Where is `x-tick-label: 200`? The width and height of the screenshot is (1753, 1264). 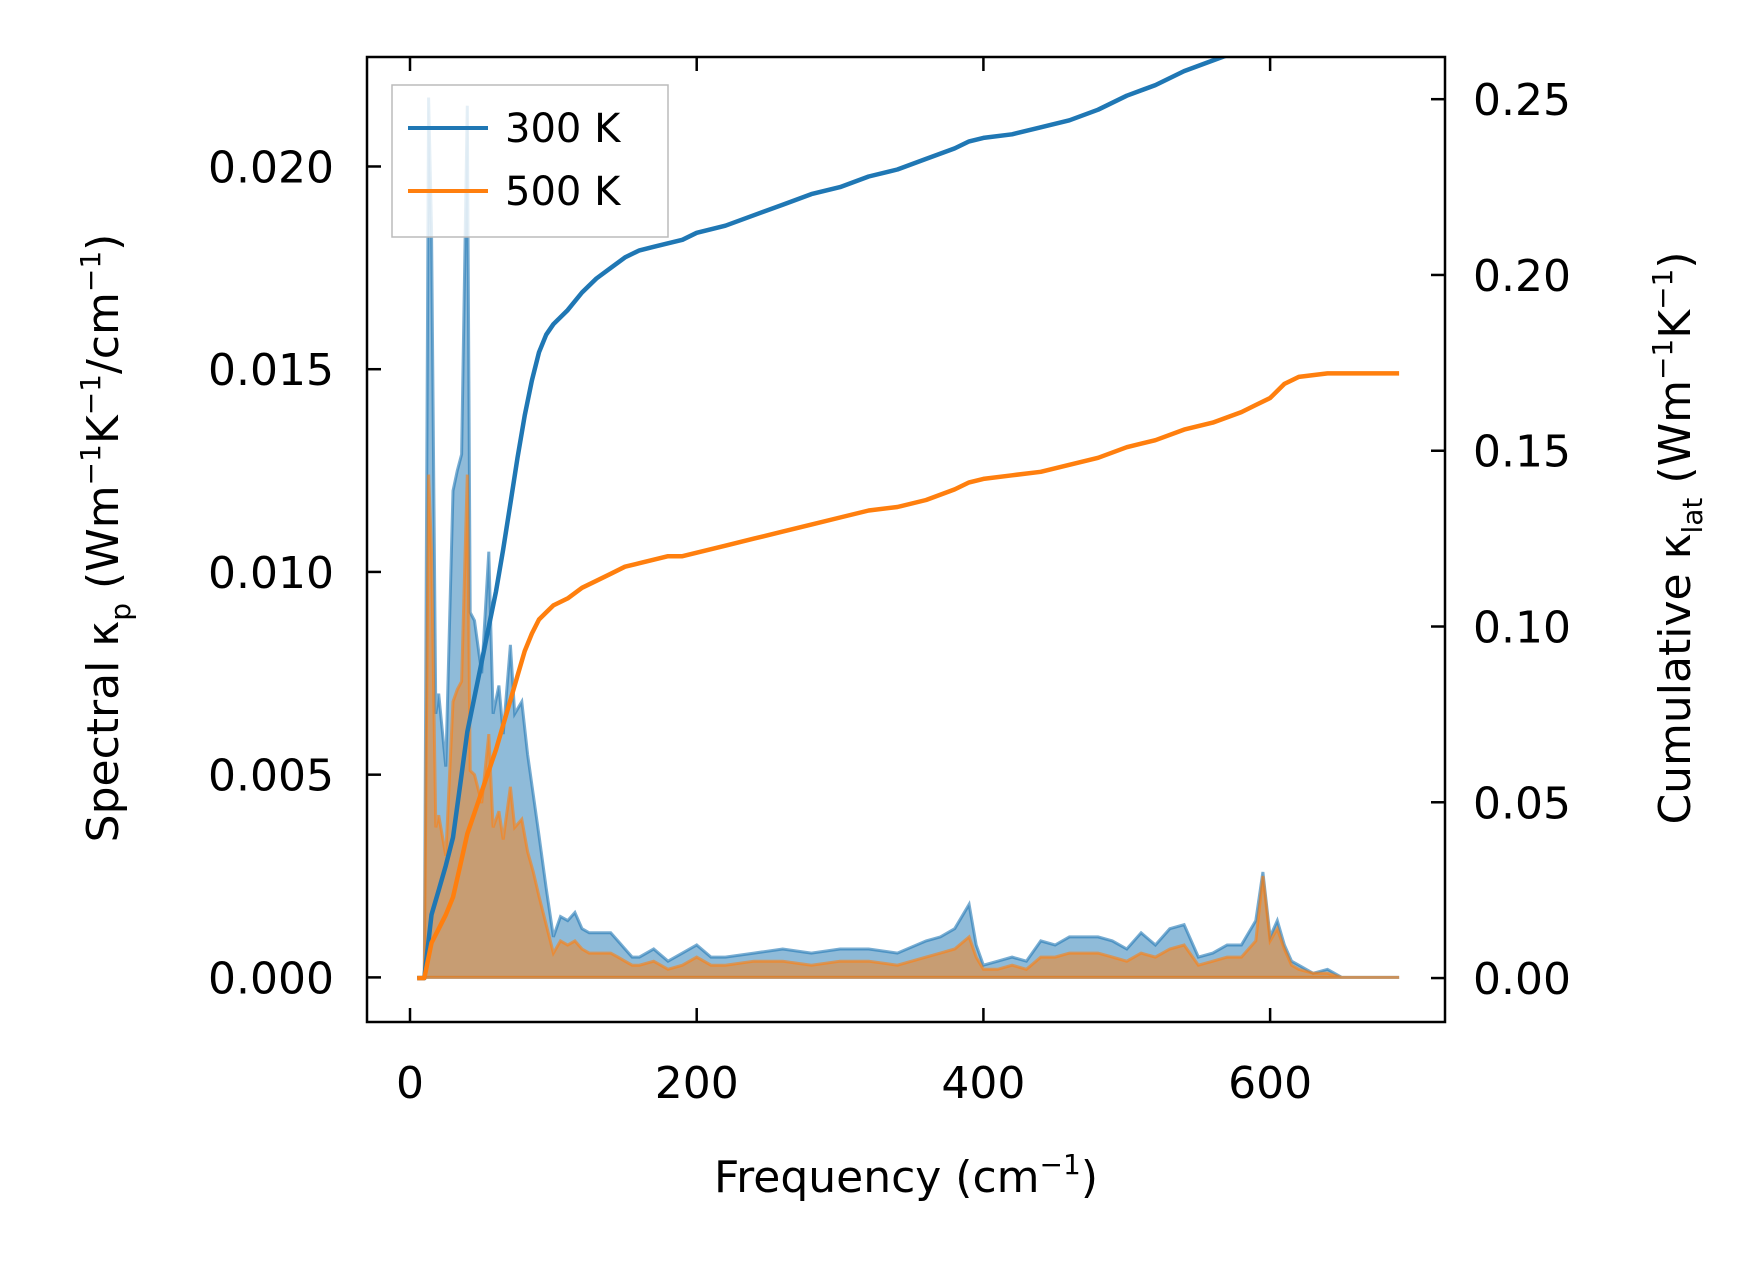 x-tick-label: 200 is located at coordinates (697, 1083).